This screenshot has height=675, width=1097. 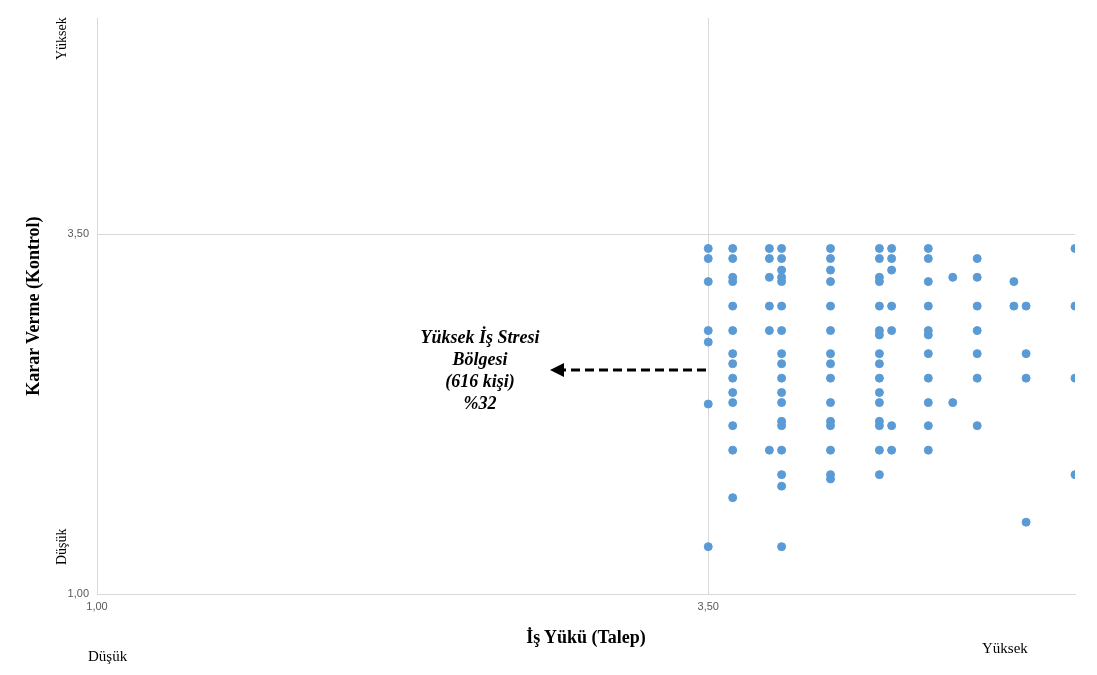 What do you see at coordinates (586, 637) in the screenshot?
I see `x-axis-title: İş Yükü (Talep)` at bounding box center [586, 637].